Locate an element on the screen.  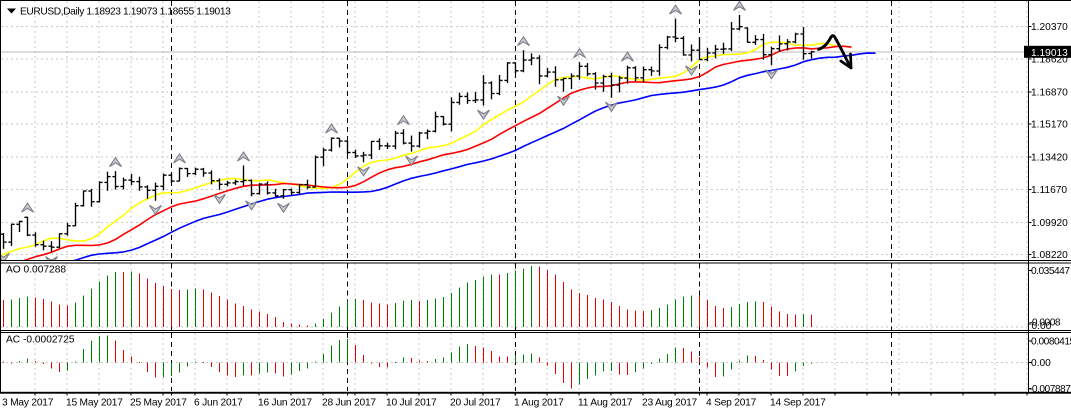
svg-text: 3 May 2017 is located at coordinates (28, 403).